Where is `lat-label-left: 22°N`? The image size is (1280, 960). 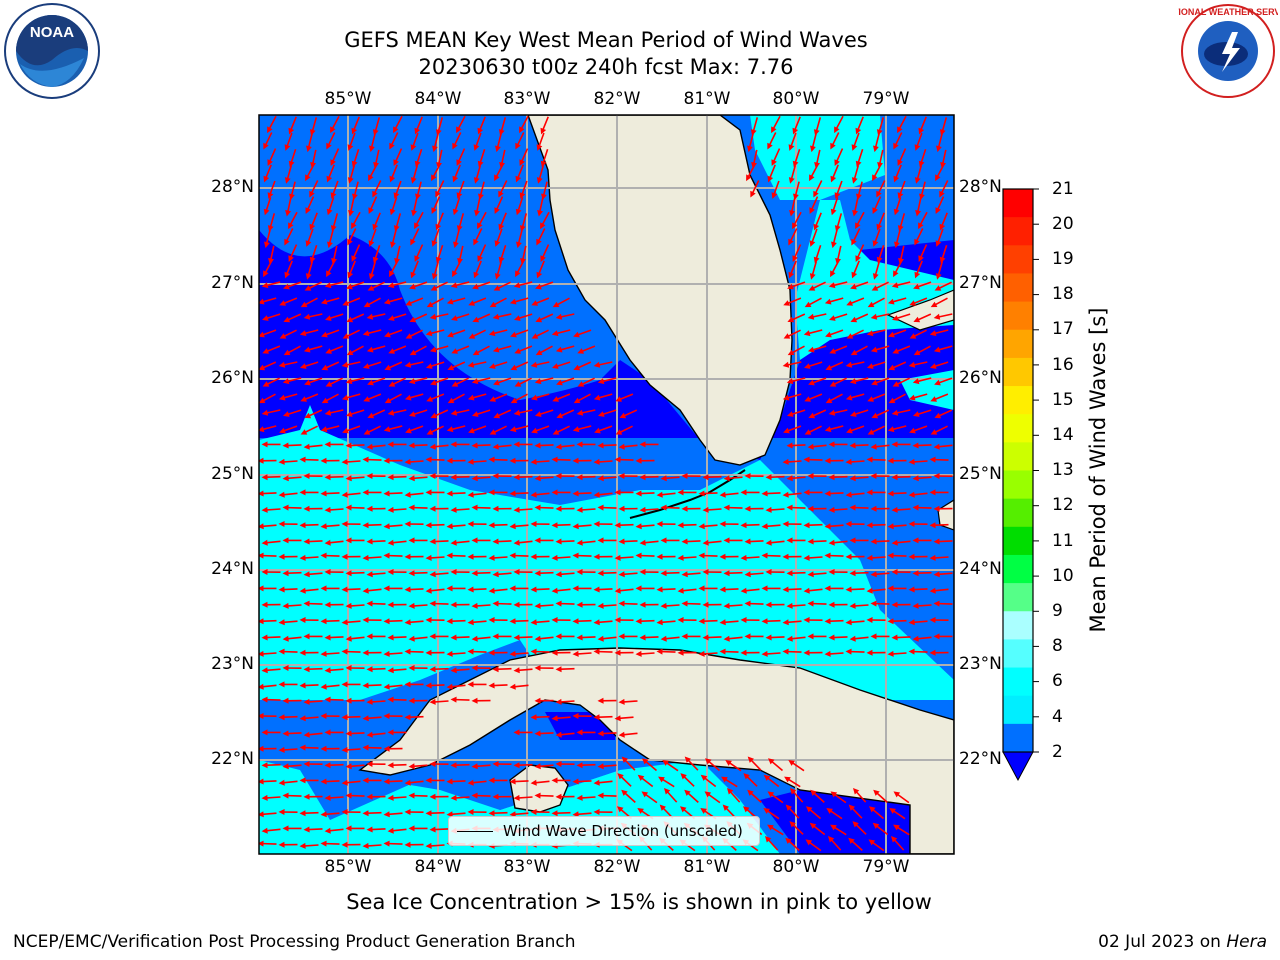 lat-label-left: 22°N is located at coordinates (232, 759).